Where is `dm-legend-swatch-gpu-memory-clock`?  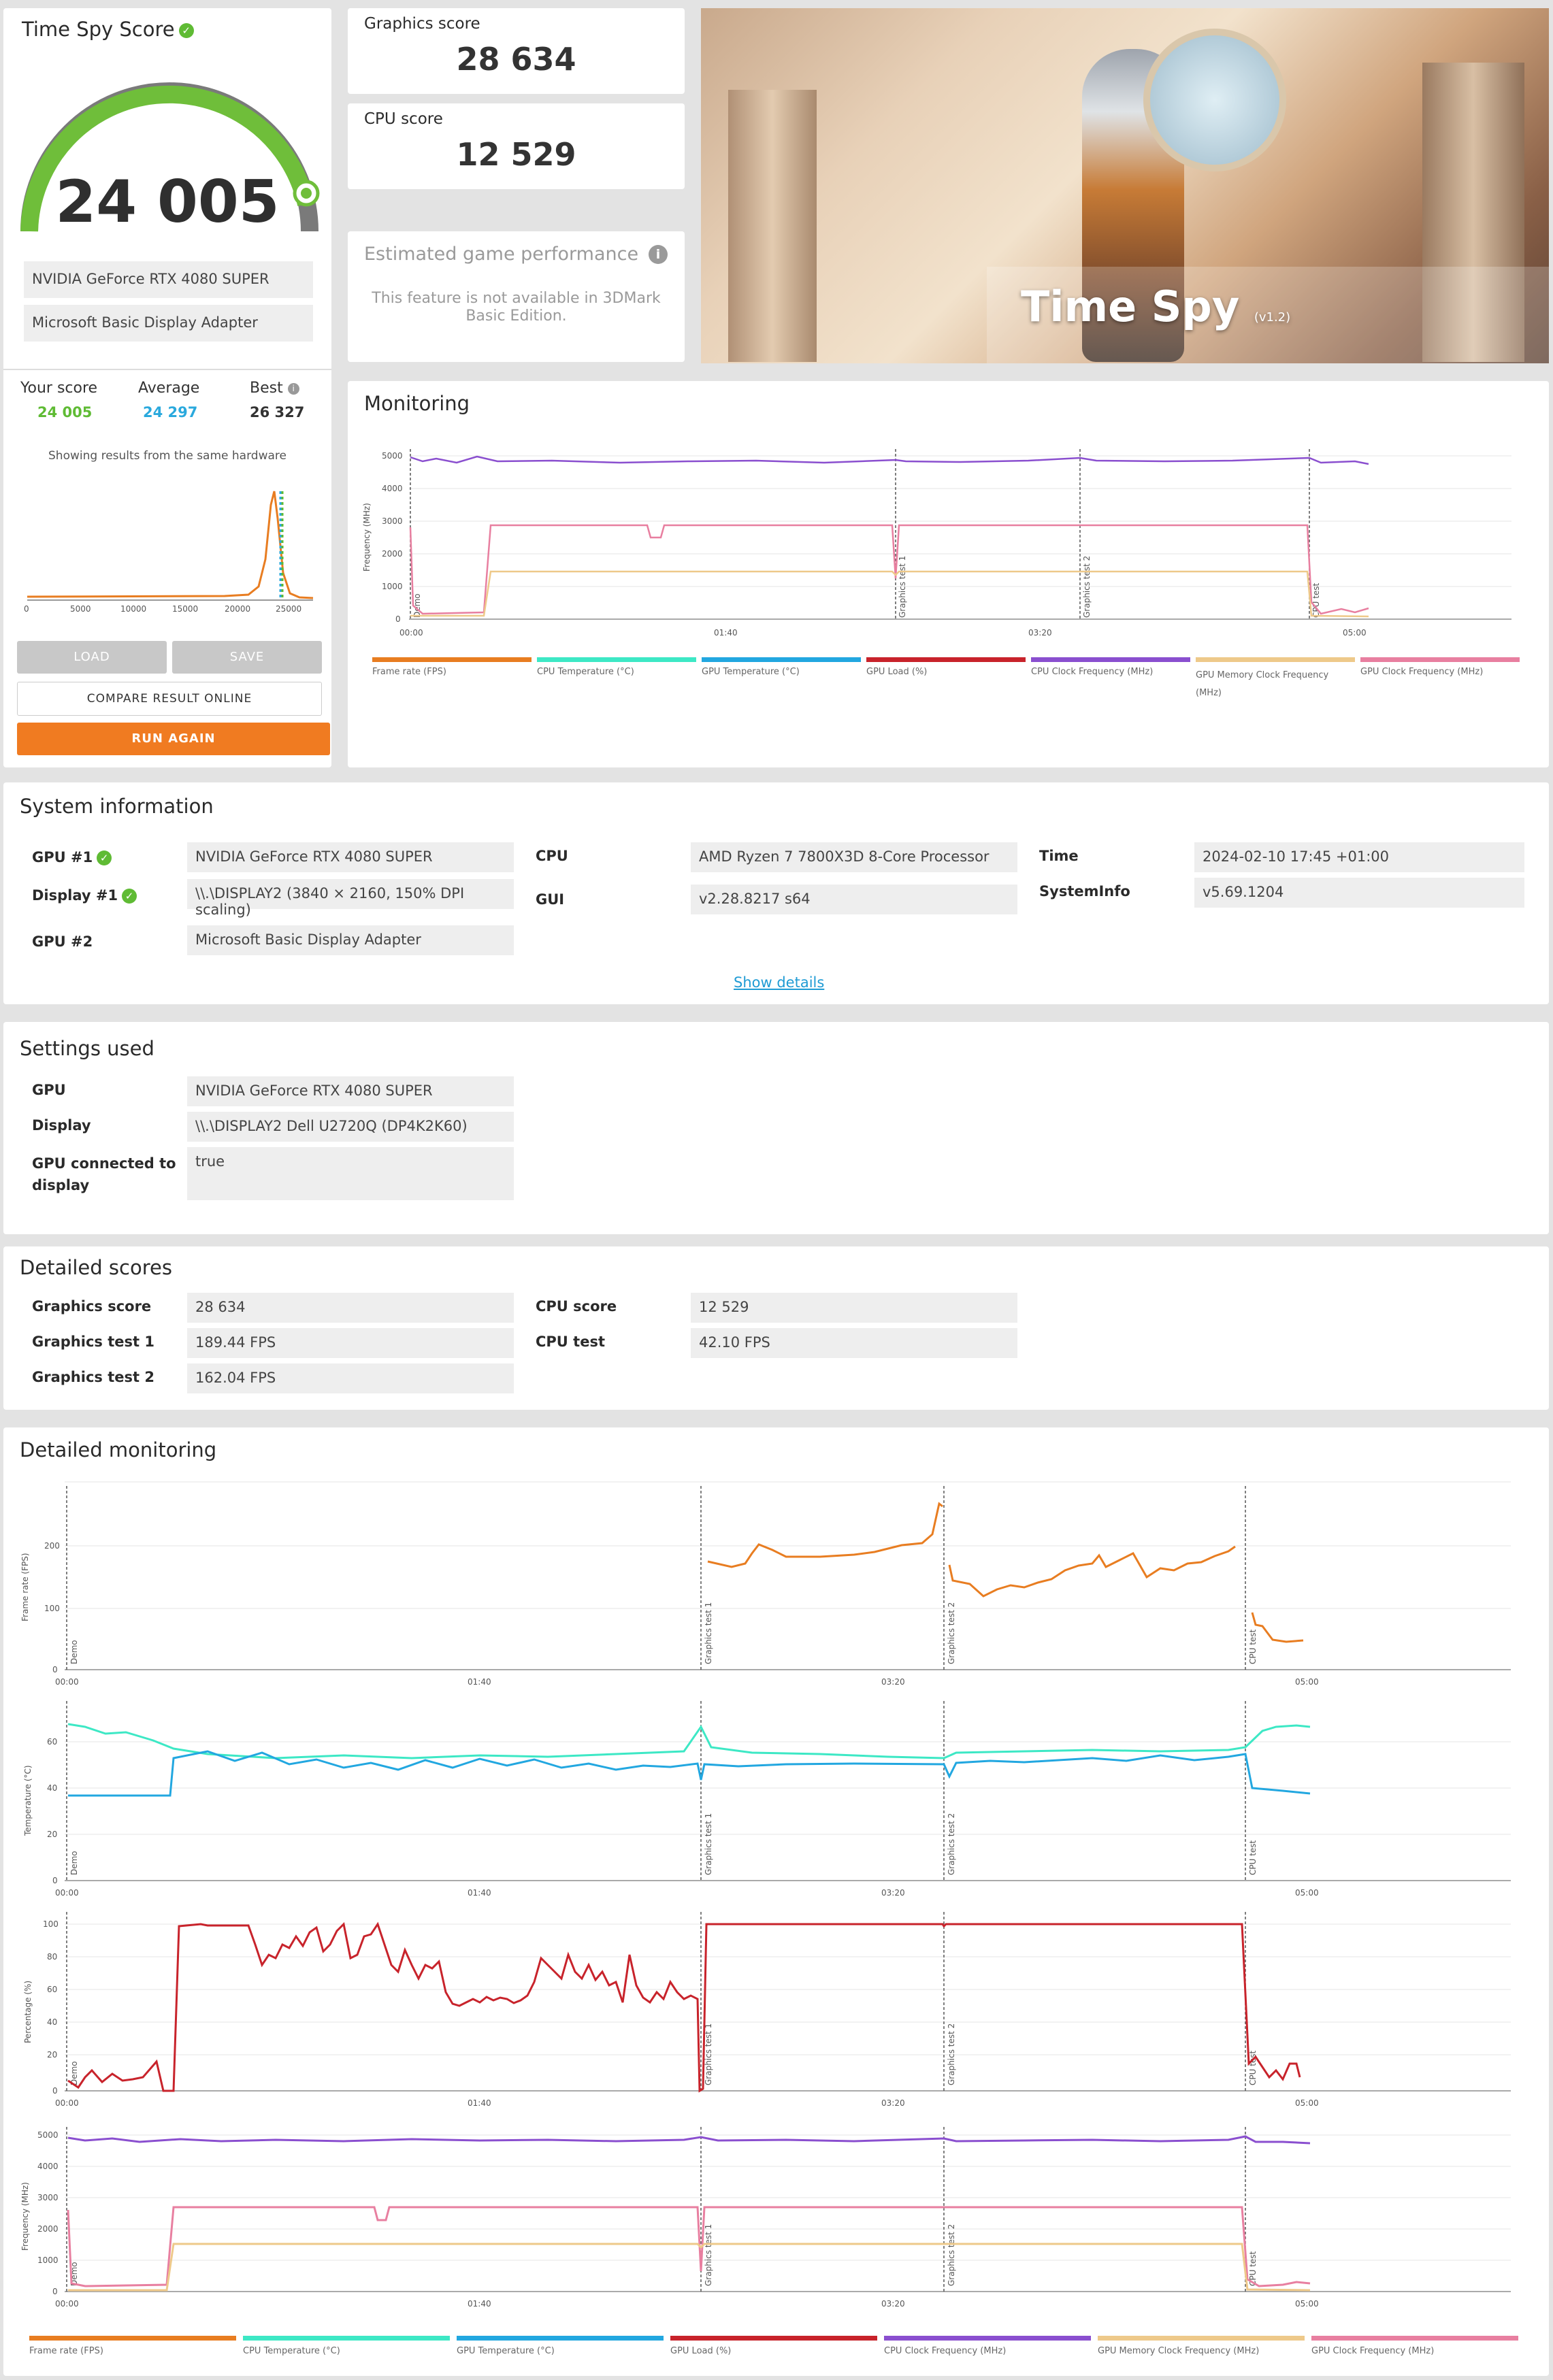
dm-legend-swatch-gpu-memory-clock is located at coordinates (1201, 2338).